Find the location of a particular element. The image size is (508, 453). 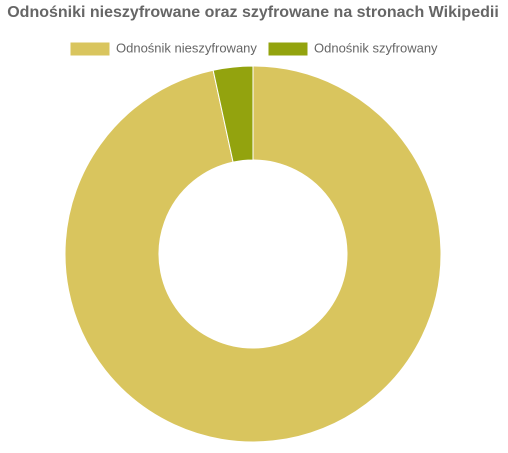

legend-label: Odnośnik szyfrowany is located at coordinates (376, 47).